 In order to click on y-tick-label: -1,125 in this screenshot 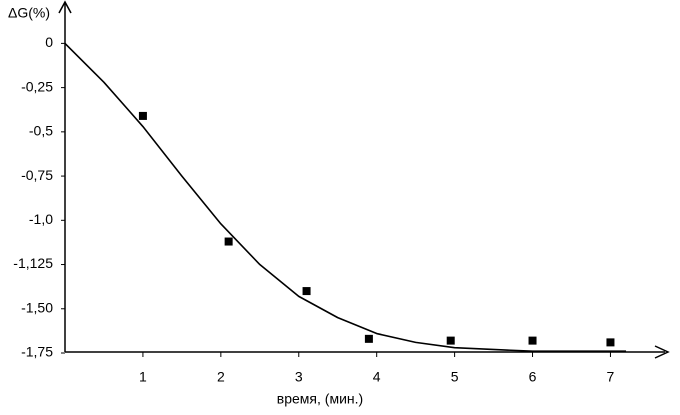, I will do `click(33, 263)`.